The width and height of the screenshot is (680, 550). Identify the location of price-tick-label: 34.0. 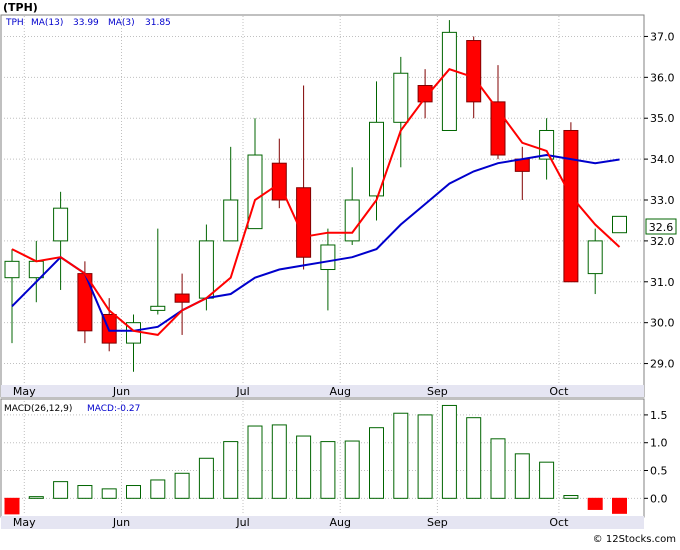
(662, 159).